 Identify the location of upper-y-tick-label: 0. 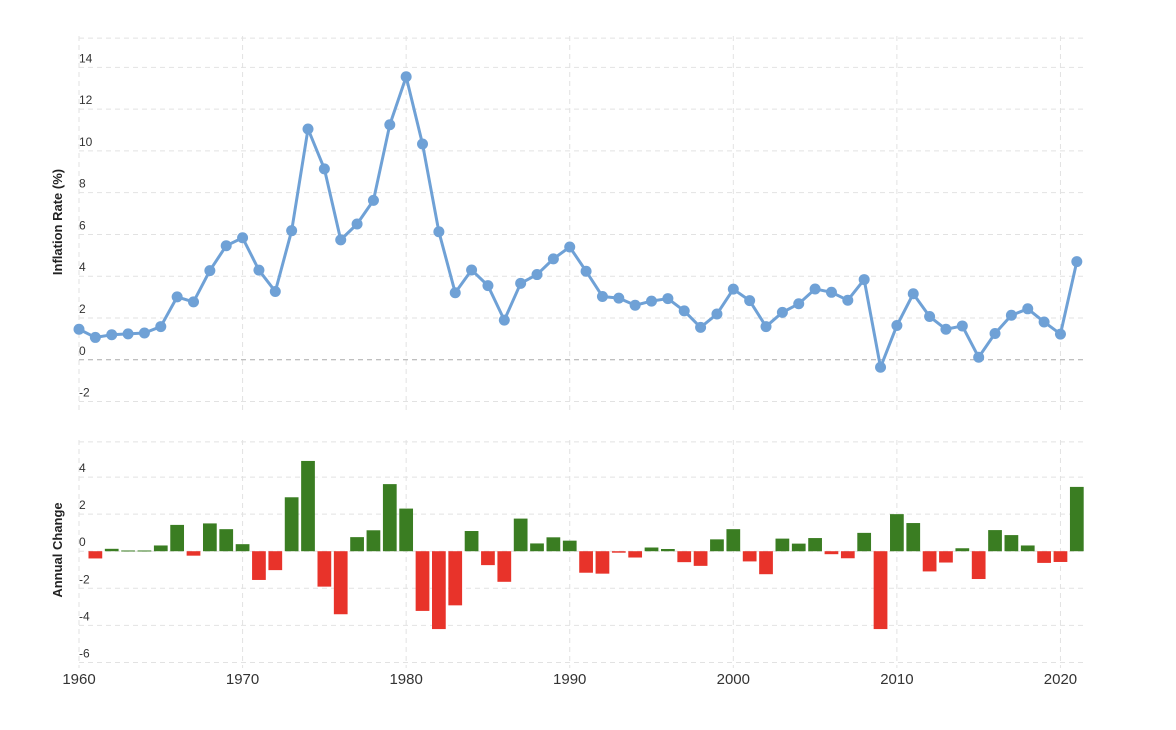
(82, 351).